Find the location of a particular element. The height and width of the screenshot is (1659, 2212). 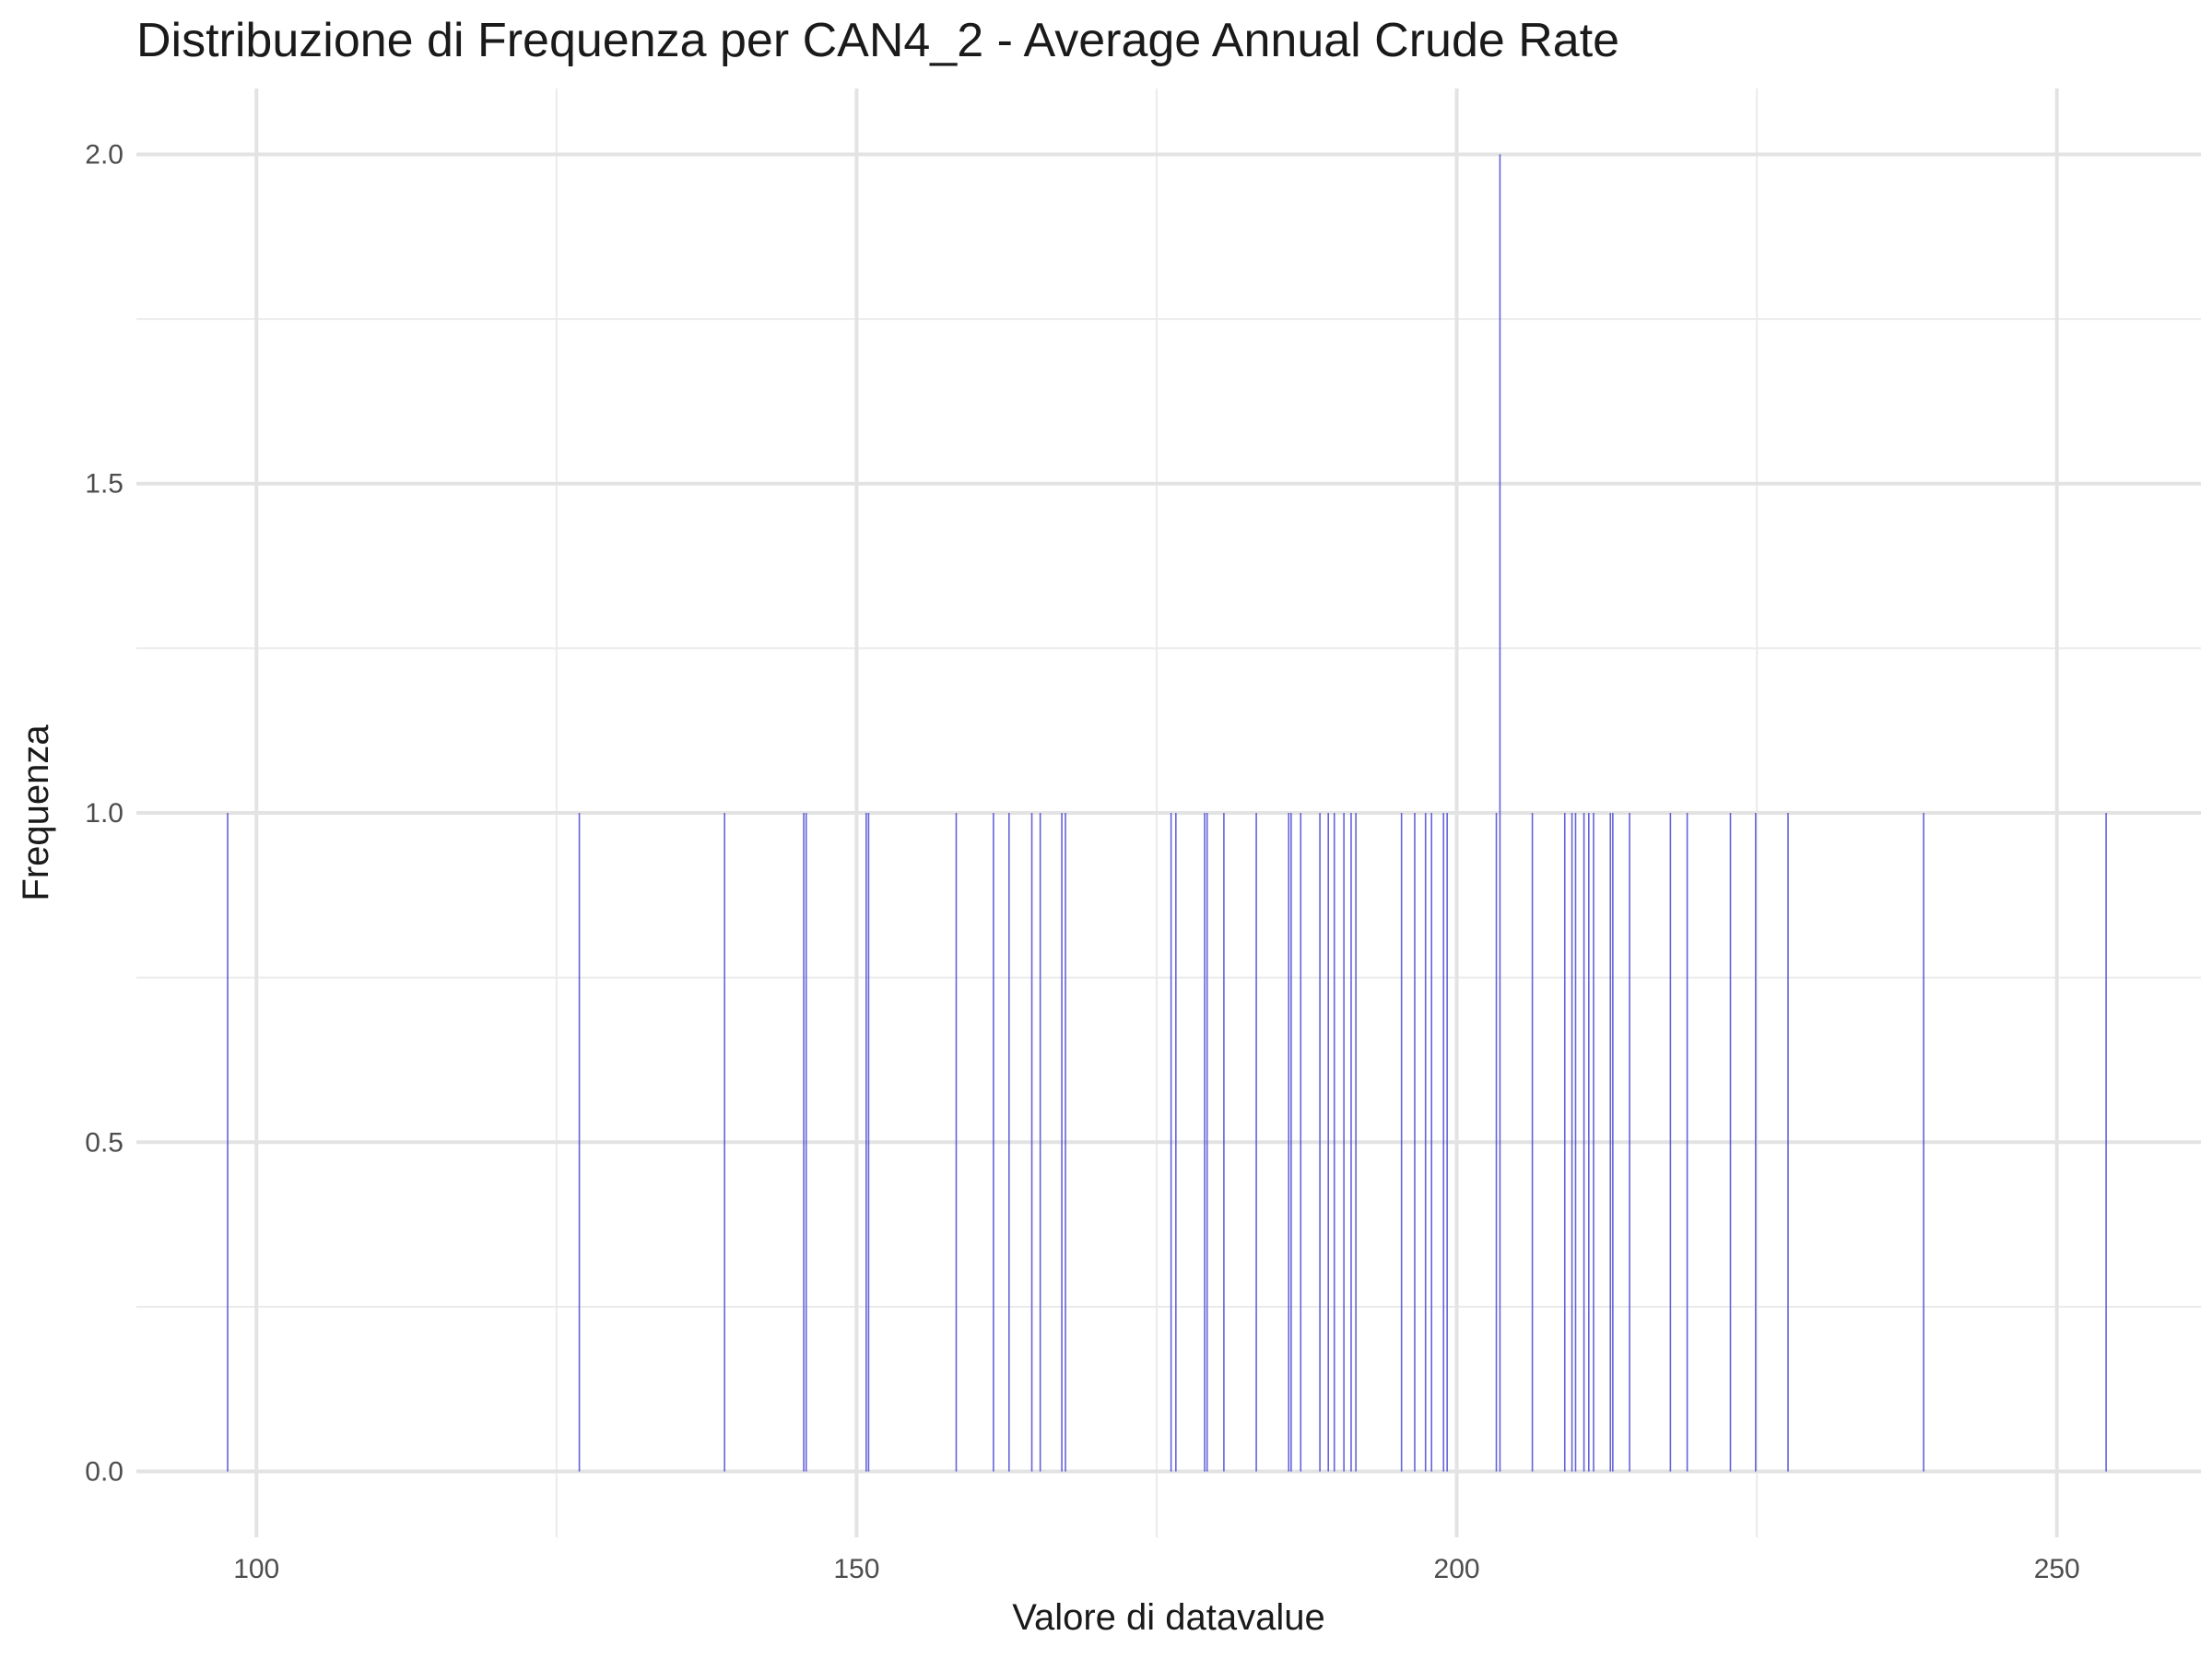

y-tick-label: 1.0 is located at coordinates (104, 813).